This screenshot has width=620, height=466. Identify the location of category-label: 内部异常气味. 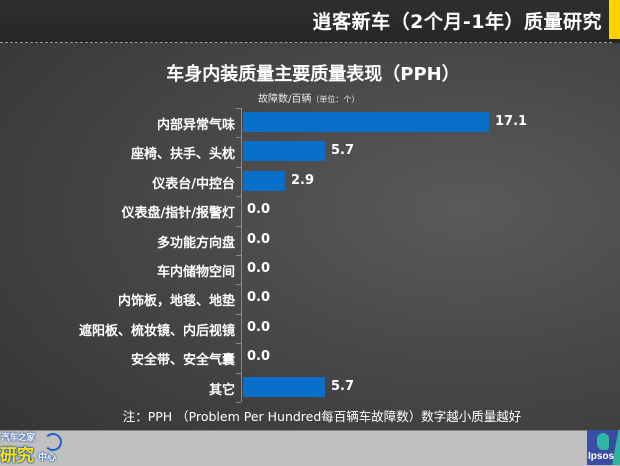
(195, 125).